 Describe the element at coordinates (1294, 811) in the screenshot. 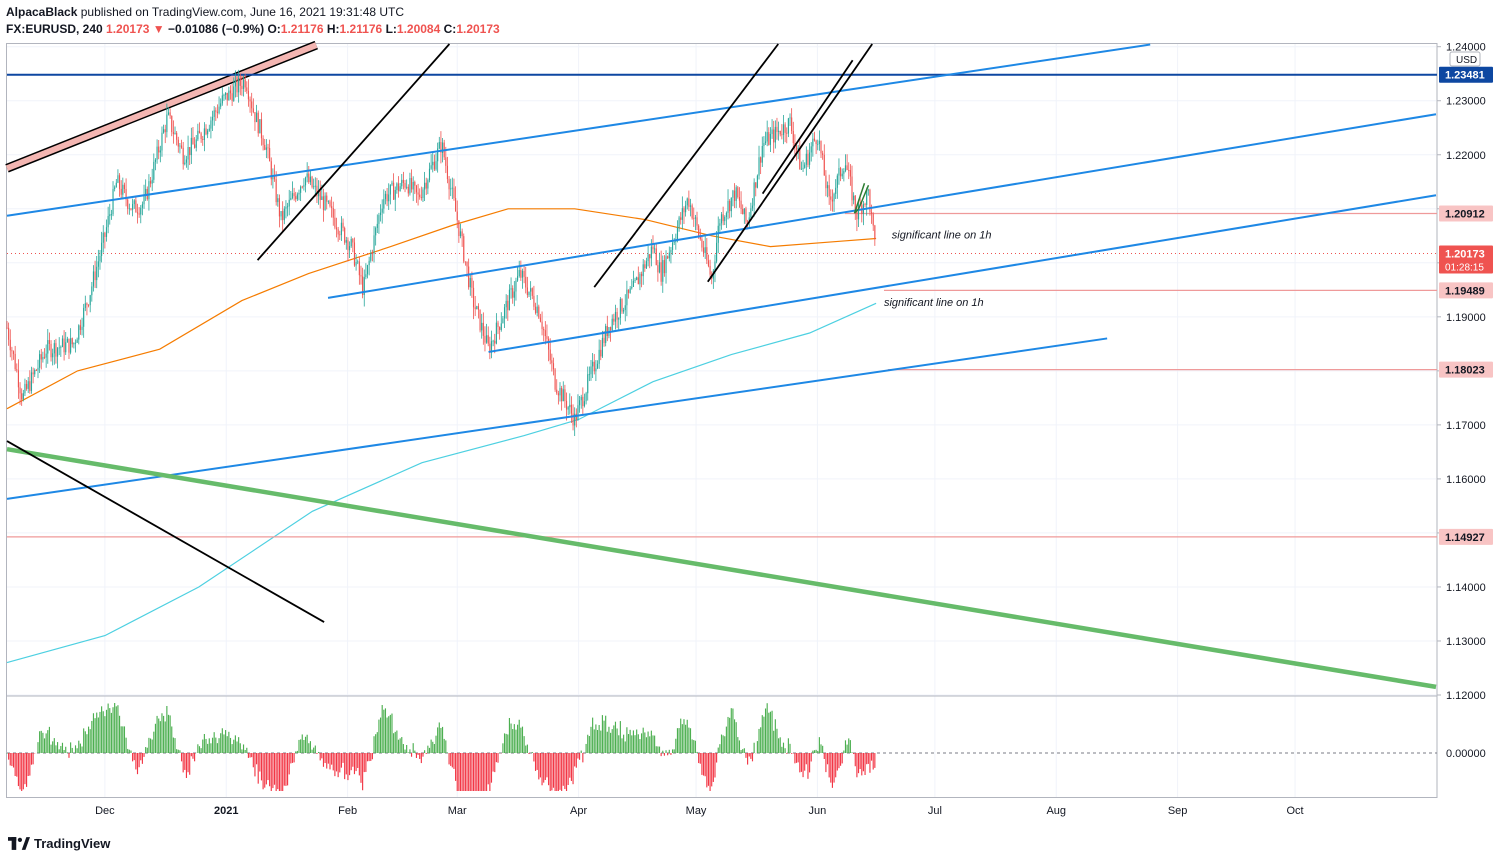

I see `x-tick-label: Oct` at that location.